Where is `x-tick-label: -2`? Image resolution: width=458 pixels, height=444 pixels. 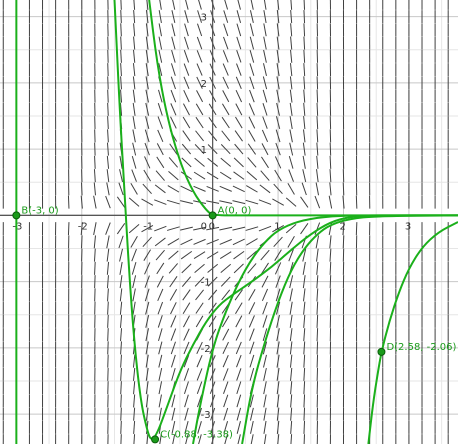
x-tick-label: -2 is located at coordinates (83, 226).